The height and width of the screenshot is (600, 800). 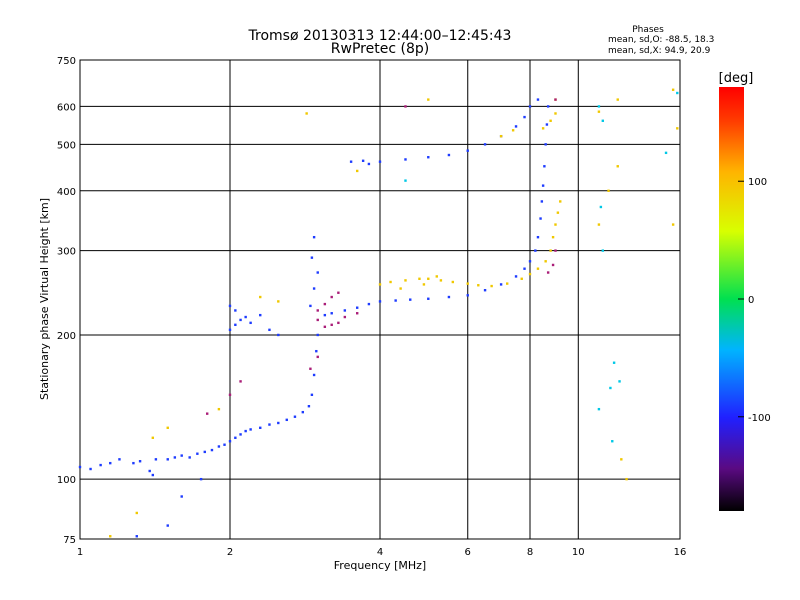 I want to click on stats-heading: Phases, so click(x=648, y=30).